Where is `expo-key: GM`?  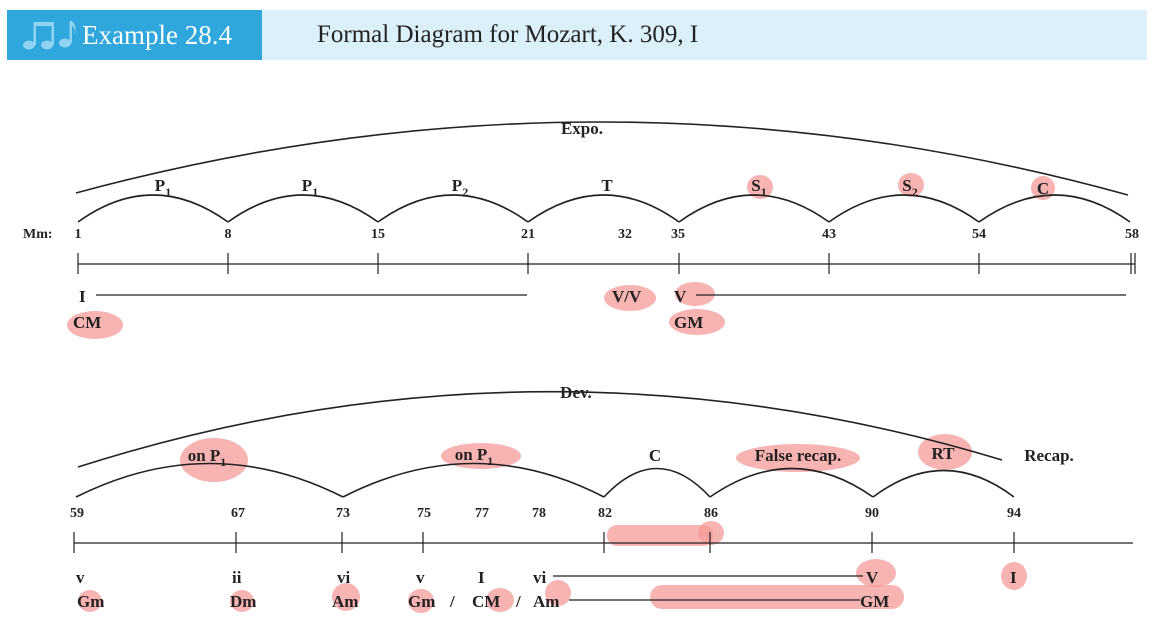 expo-key: GM is located at coordinates (688, 322).